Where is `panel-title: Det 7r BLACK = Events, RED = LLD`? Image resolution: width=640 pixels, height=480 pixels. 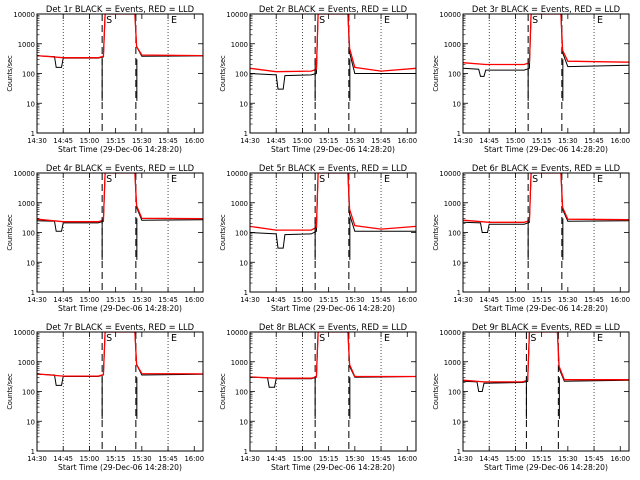 panel-title: Det 7r BLACK = Events, RED = LLD is located at coordinates (120, 327).